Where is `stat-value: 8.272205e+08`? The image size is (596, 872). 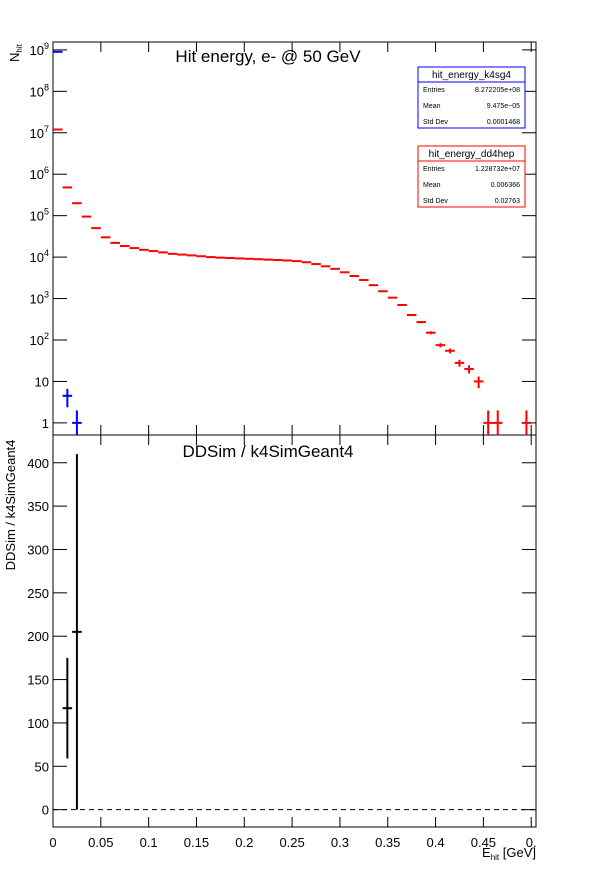
stat-value: 8.272205e+08 is located at coordinates (497, 90).